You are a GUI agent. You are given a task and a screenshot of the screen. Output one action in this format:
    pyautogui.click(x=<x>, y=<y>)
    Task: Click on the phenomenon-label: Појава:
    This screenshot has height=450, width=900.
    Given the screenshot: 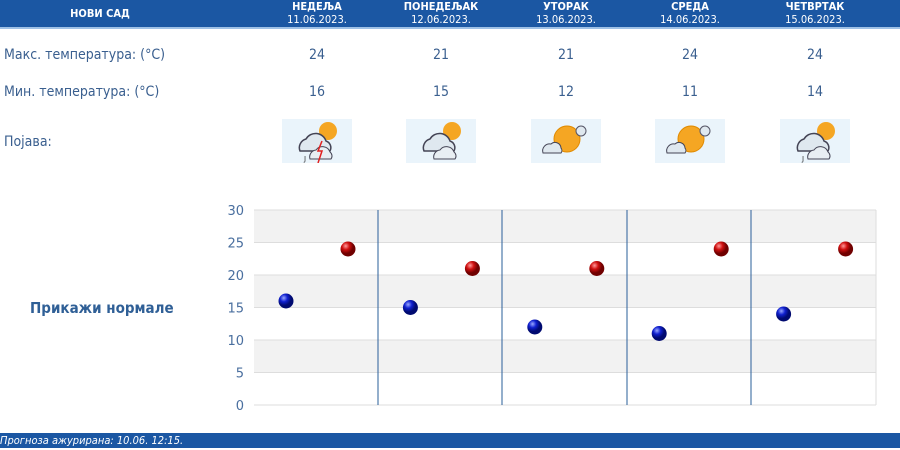 What is the action you would take?
    pyautogui.click(x=28, y=142)
    